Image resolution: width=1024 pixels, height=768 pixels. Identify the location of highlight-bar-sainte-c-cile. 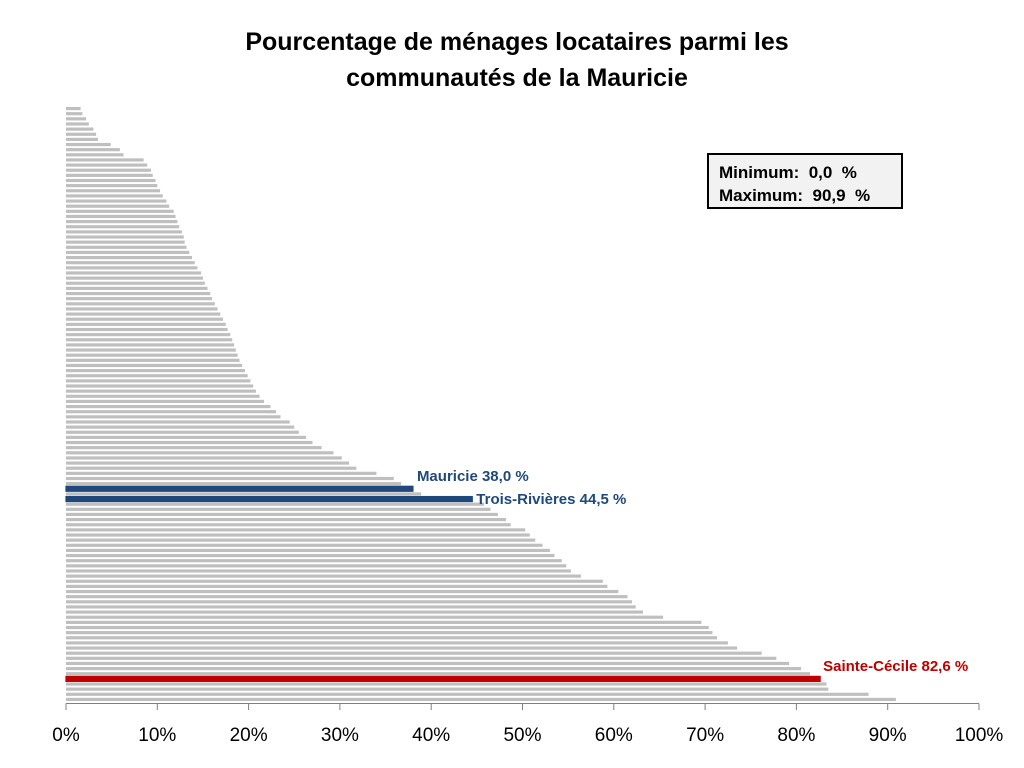
(443, 678).